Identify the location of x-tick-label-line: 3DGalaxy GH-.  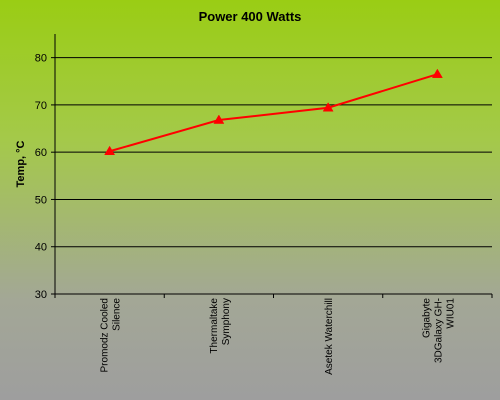
(438, 330).